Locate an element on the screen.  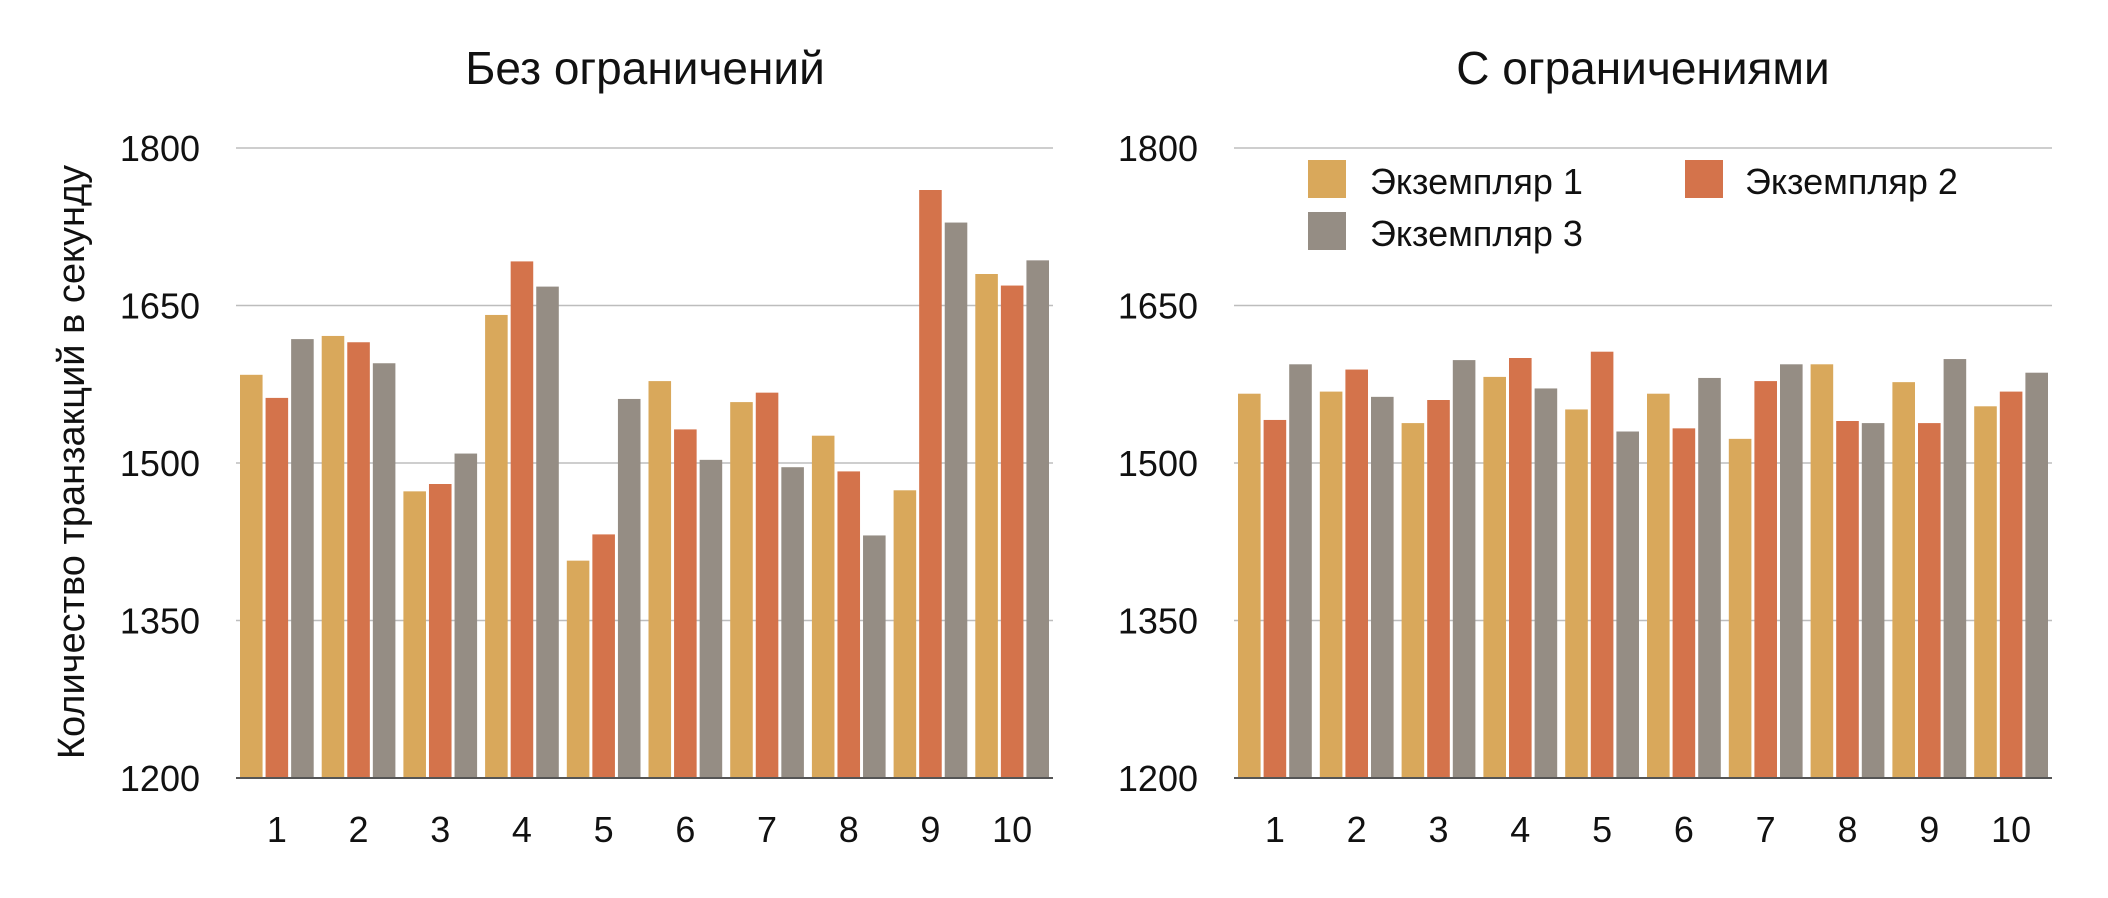
chart-title: С ограничениями is located at coordinates (1643, 68).